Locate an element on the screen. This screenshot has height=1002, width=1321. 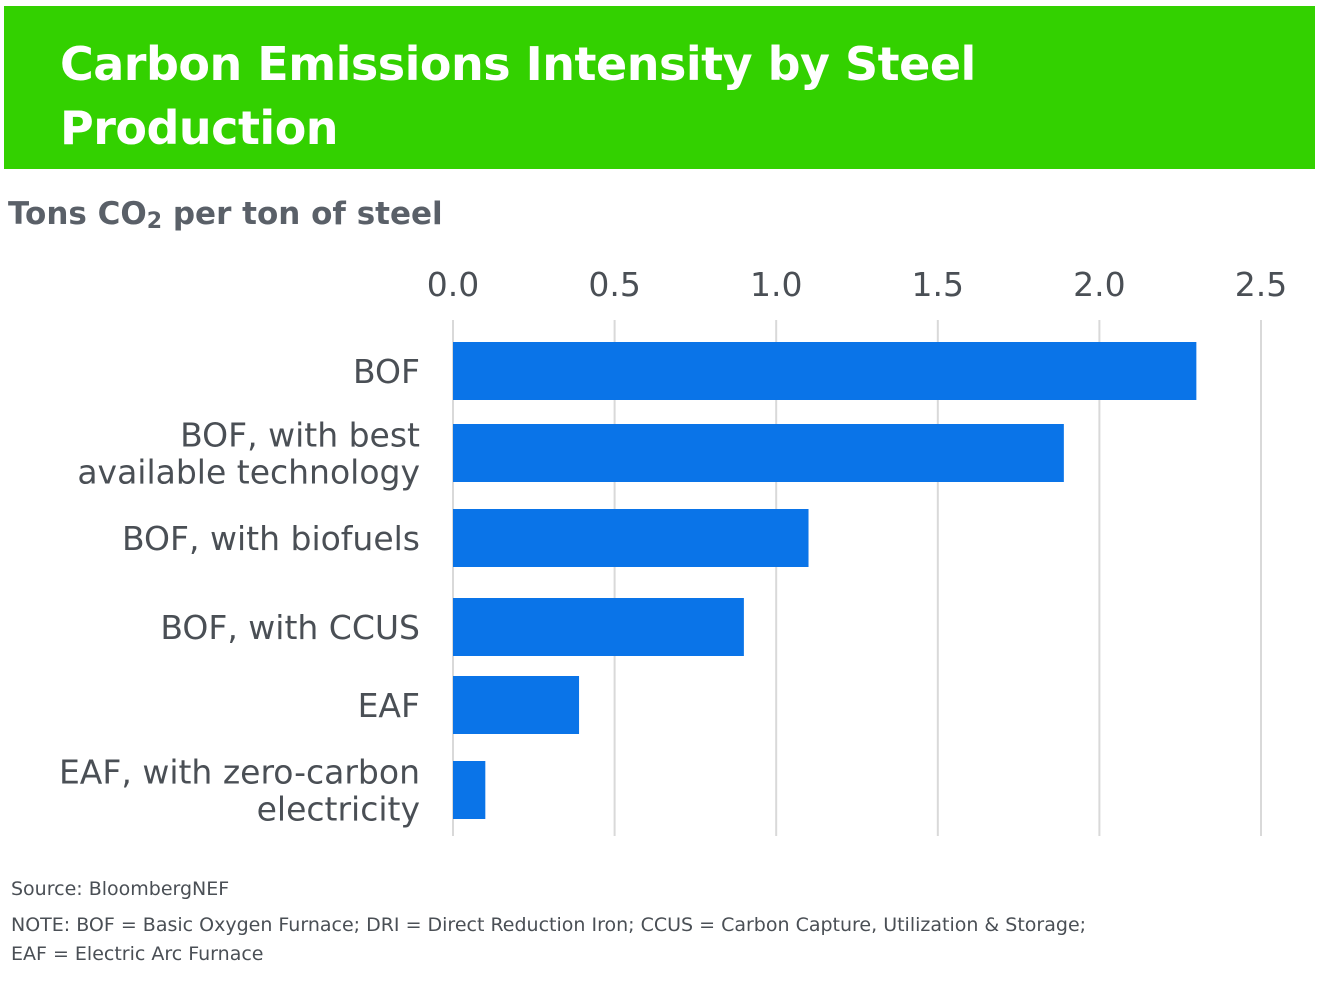
category-label-line: EAF is located at coordinates (389, 705).